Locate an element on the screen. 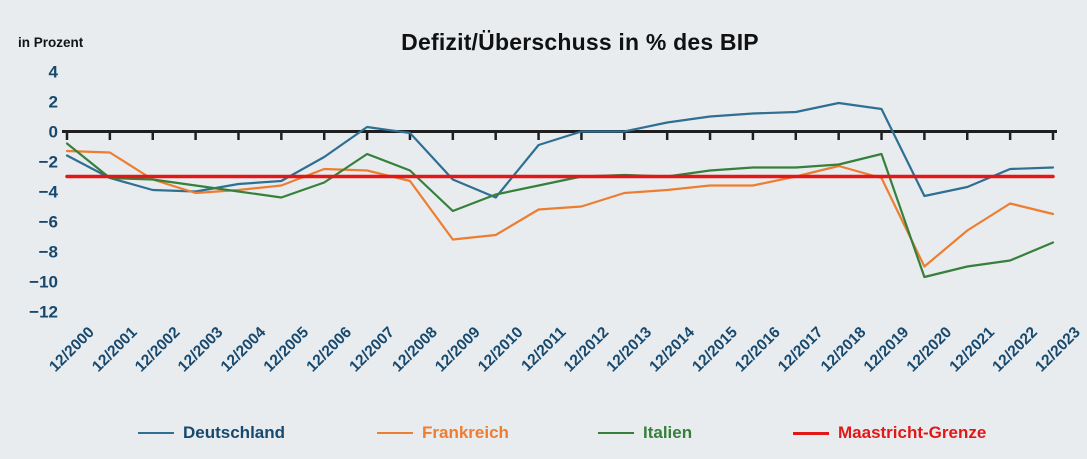  x-tick-label: 12/2002 is located at coordinates (158, 350).